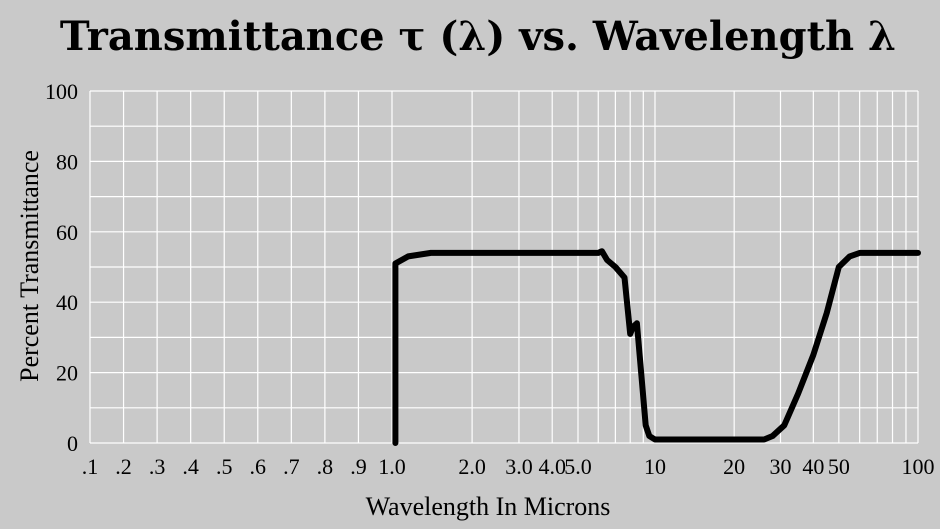 Image resolution: width=940 pixels, height=529 pixels. Describe the element at coordinates (472, 466) in the screenshot. I see `x-tick-label: 2.0` at that location.